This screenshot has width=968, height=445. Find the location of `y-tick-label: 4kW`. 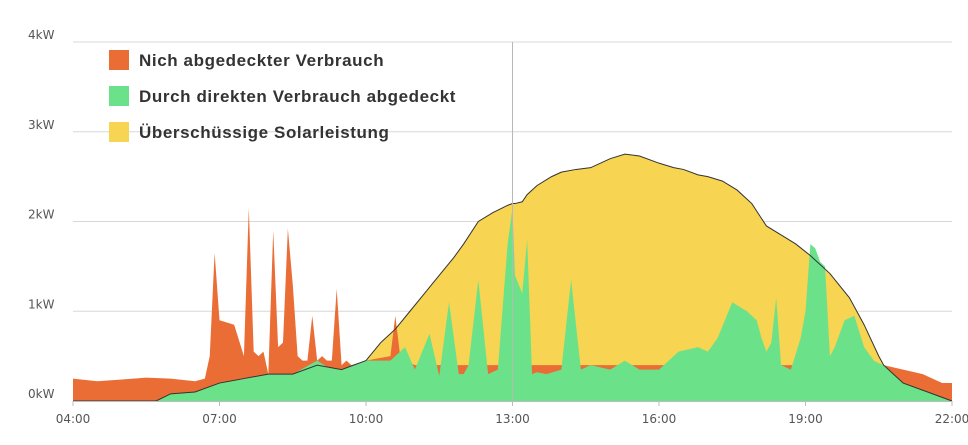

y-tick-label: 4kW is located at coordinates (41, 35).